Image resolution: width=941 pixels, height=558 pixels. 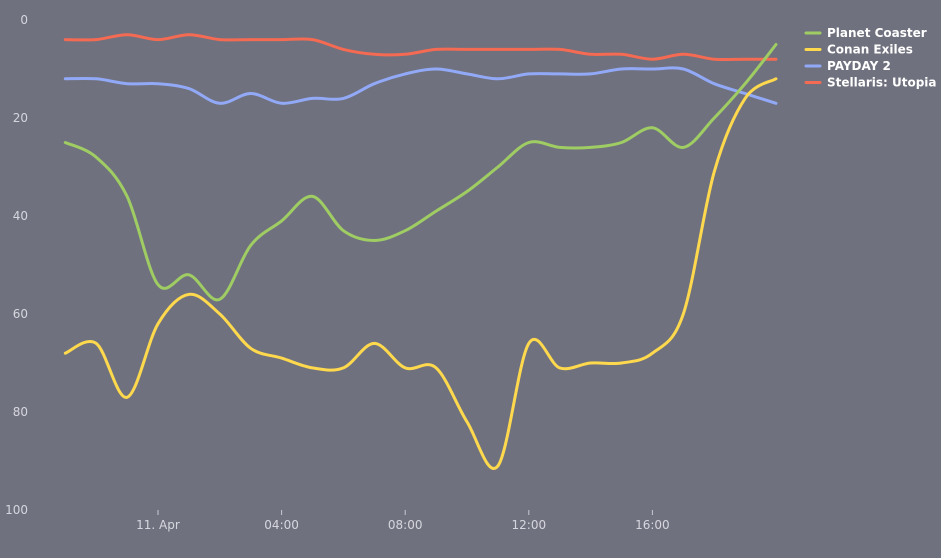 What do you see at coordinates (882, 83) in the screenshot?
I see `legend-label-stellaris-utopia: Stellaris: Utopia` at bounding box center [882, 83].